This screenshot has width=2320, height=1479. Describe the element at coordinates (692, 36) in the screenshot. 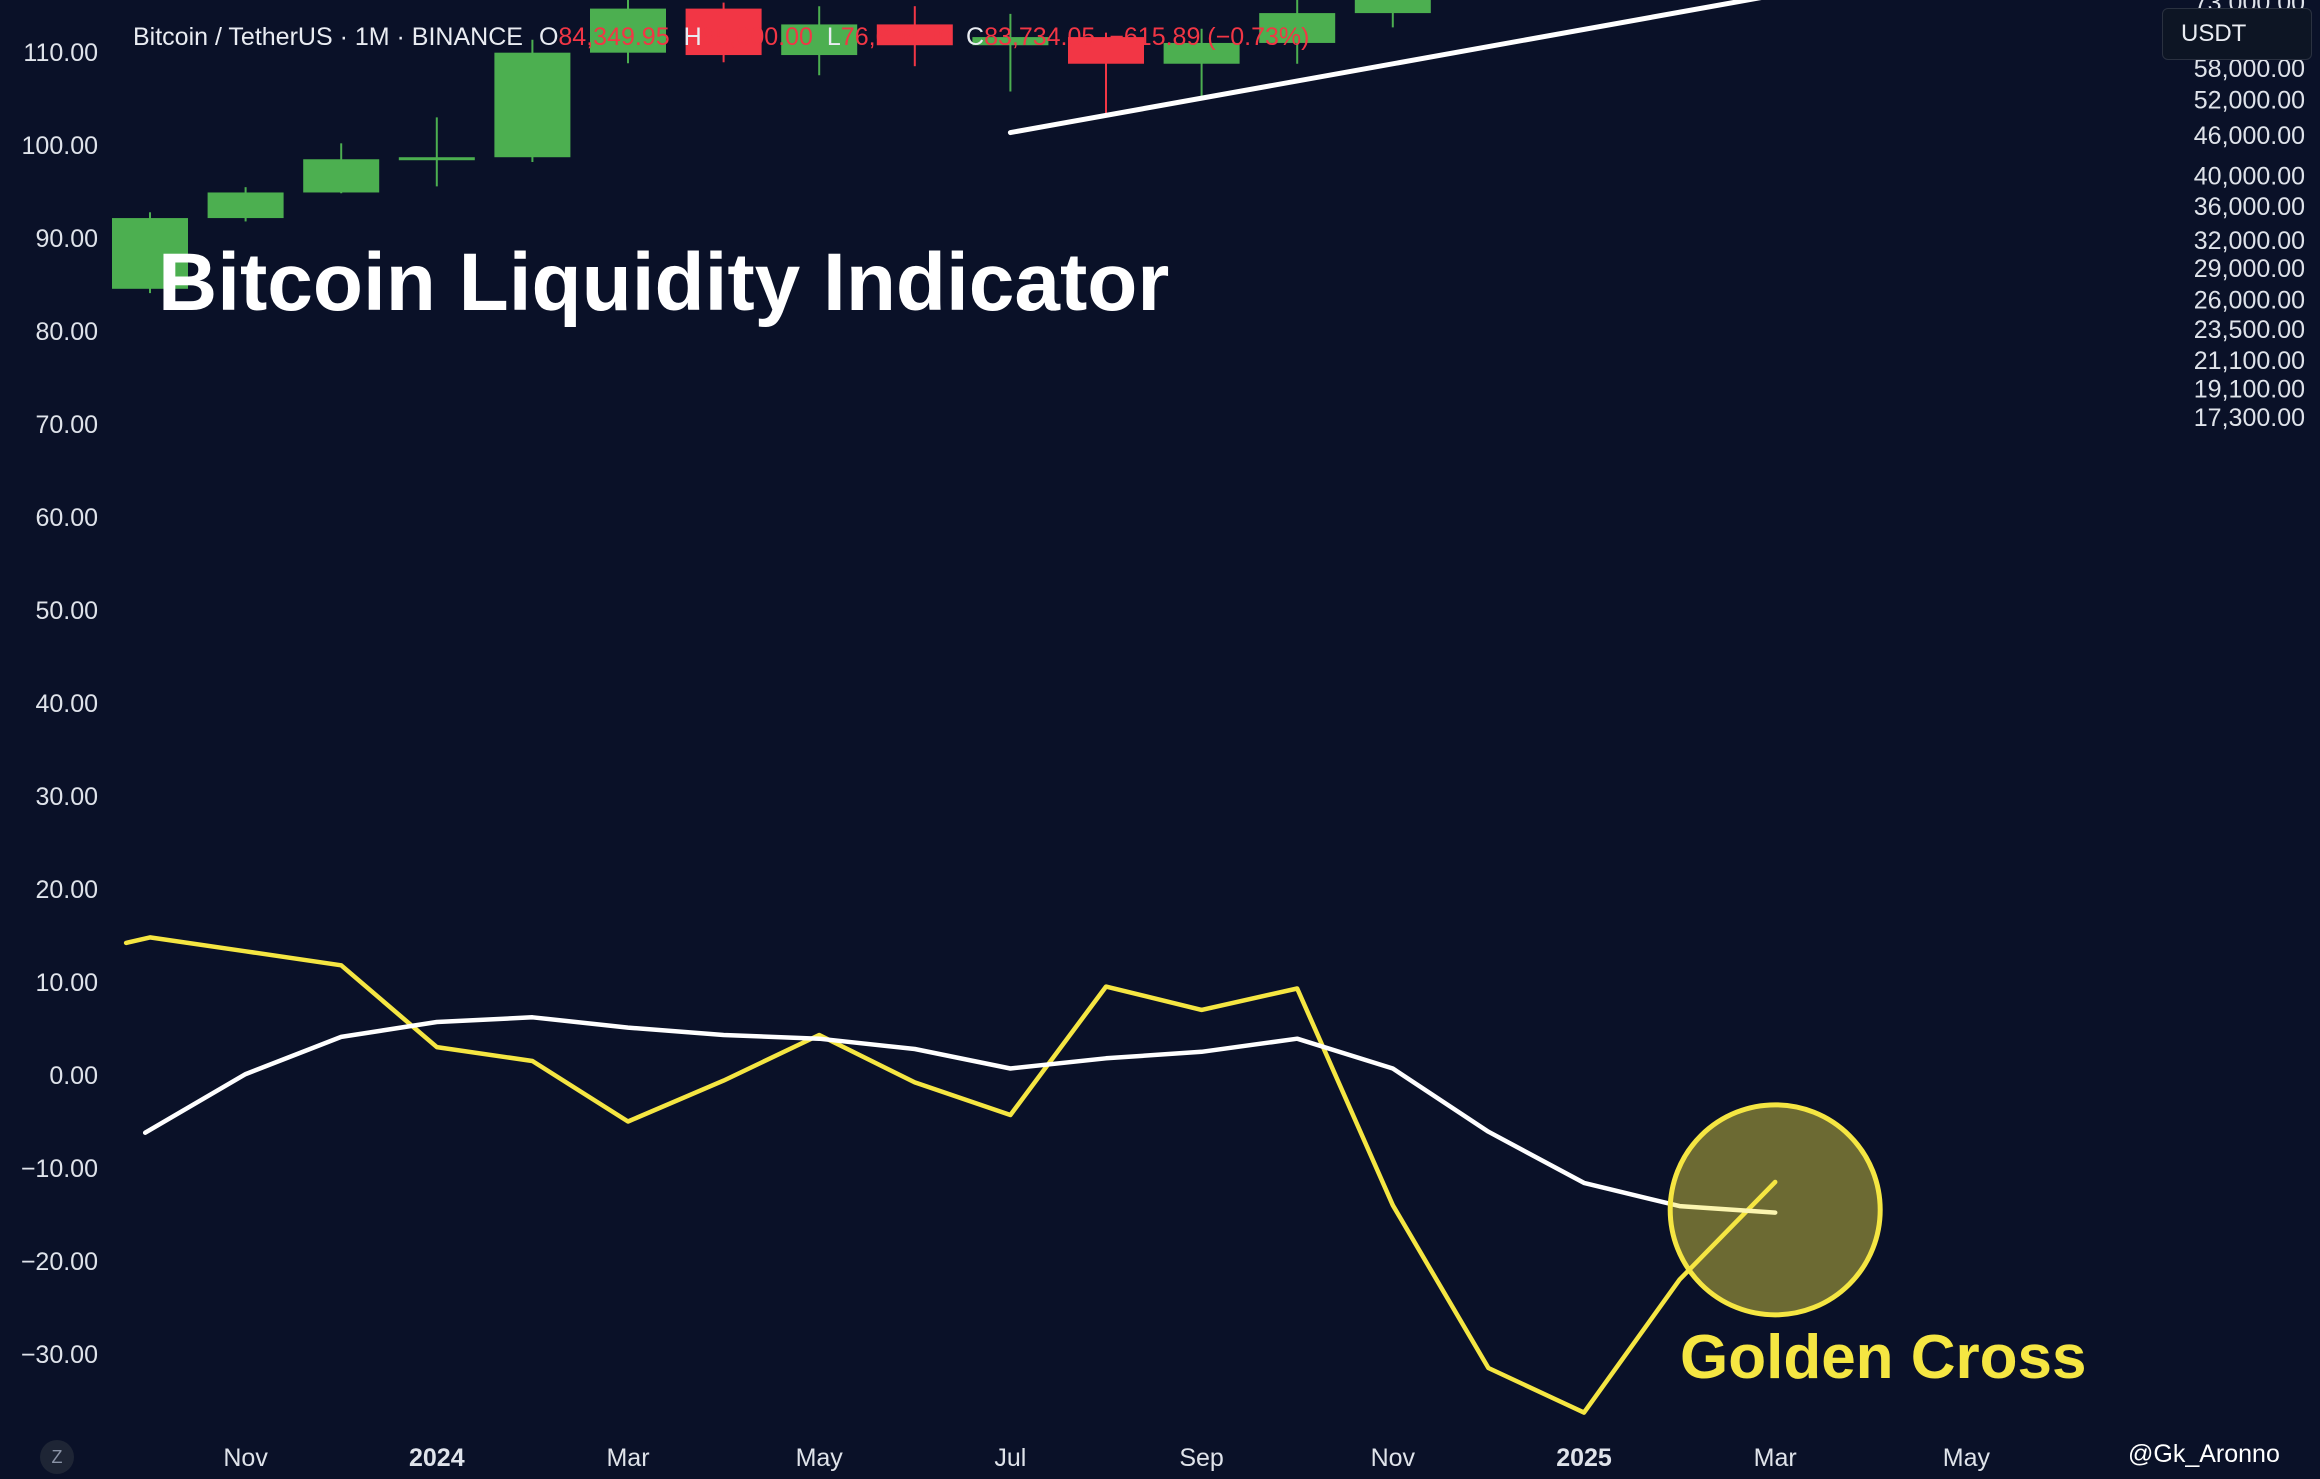

I see `high-label: H` at that location.